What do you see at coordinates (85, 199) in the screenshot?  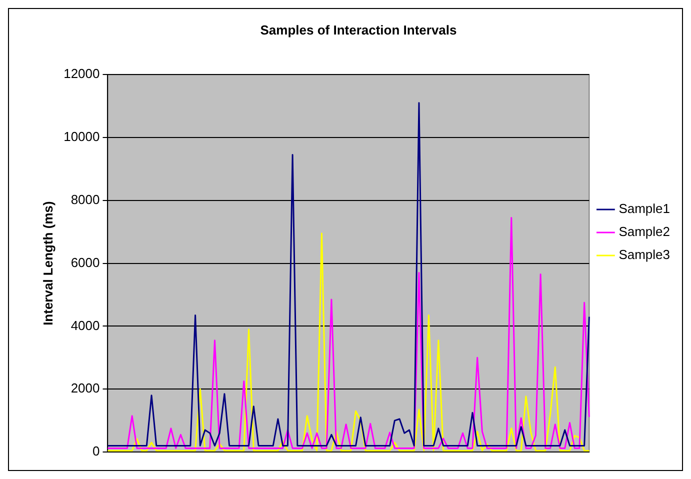 I see `y-tick-label: 8000` at bounding box center [85, 199].